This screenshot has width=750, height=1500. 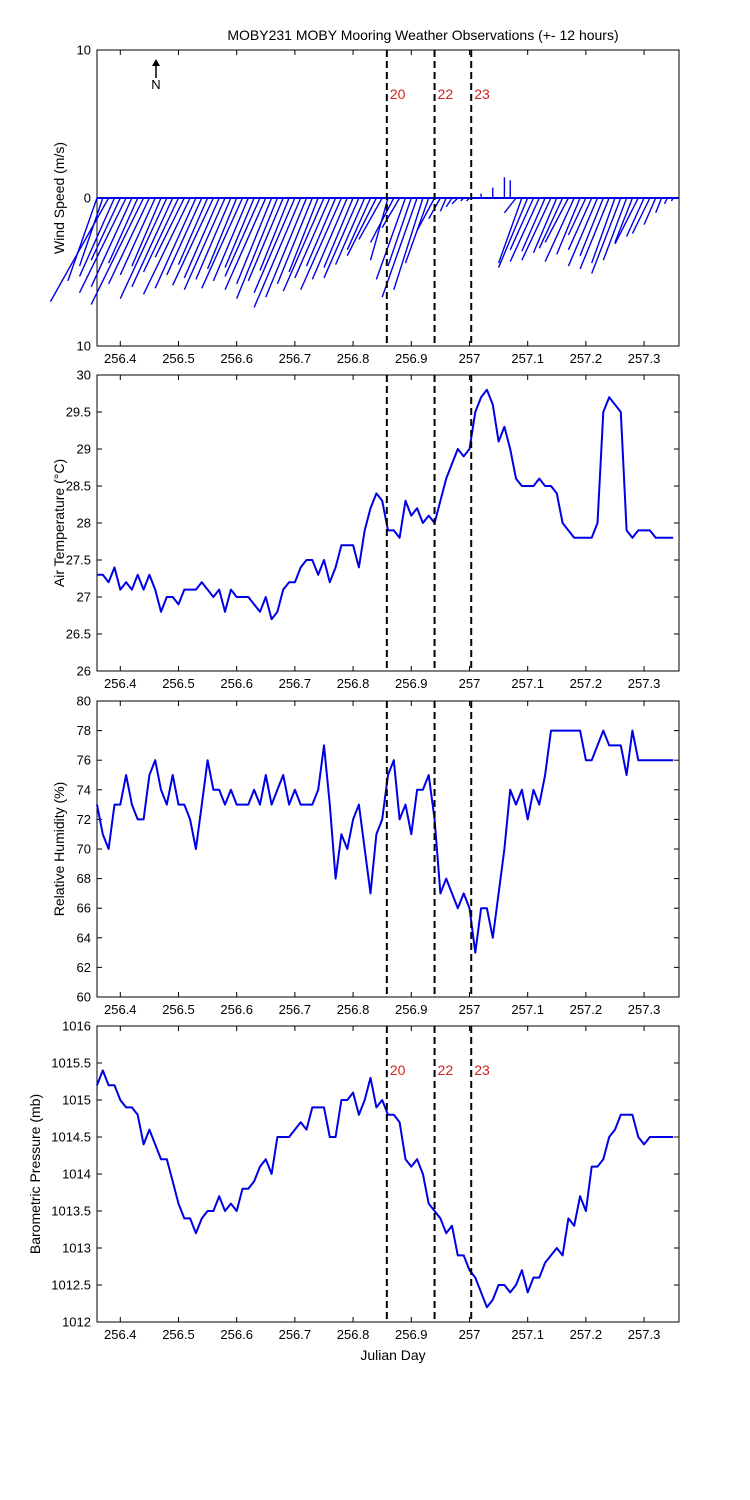 What do you see at coordinates (59, 849) in the screenshot?
I see `y-axis-label: Relative Humidity (%)` at bounding box center [59, 849].